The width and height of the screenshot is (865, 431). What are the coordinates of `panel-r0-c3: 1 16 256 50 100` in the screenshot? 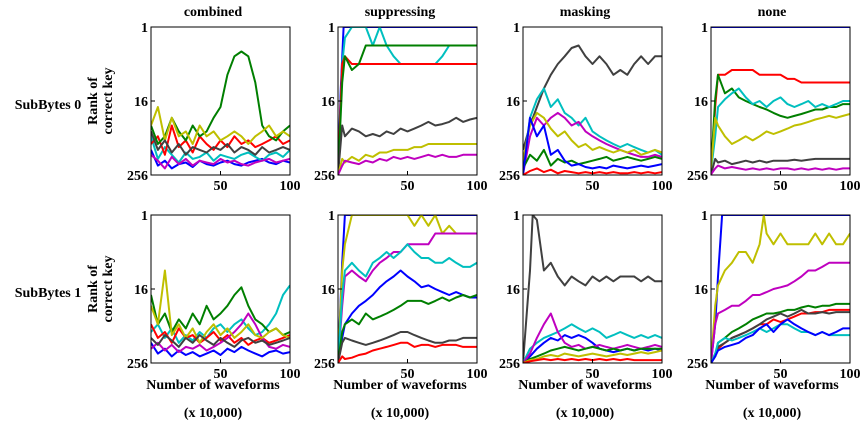 It's located at (774, 107).